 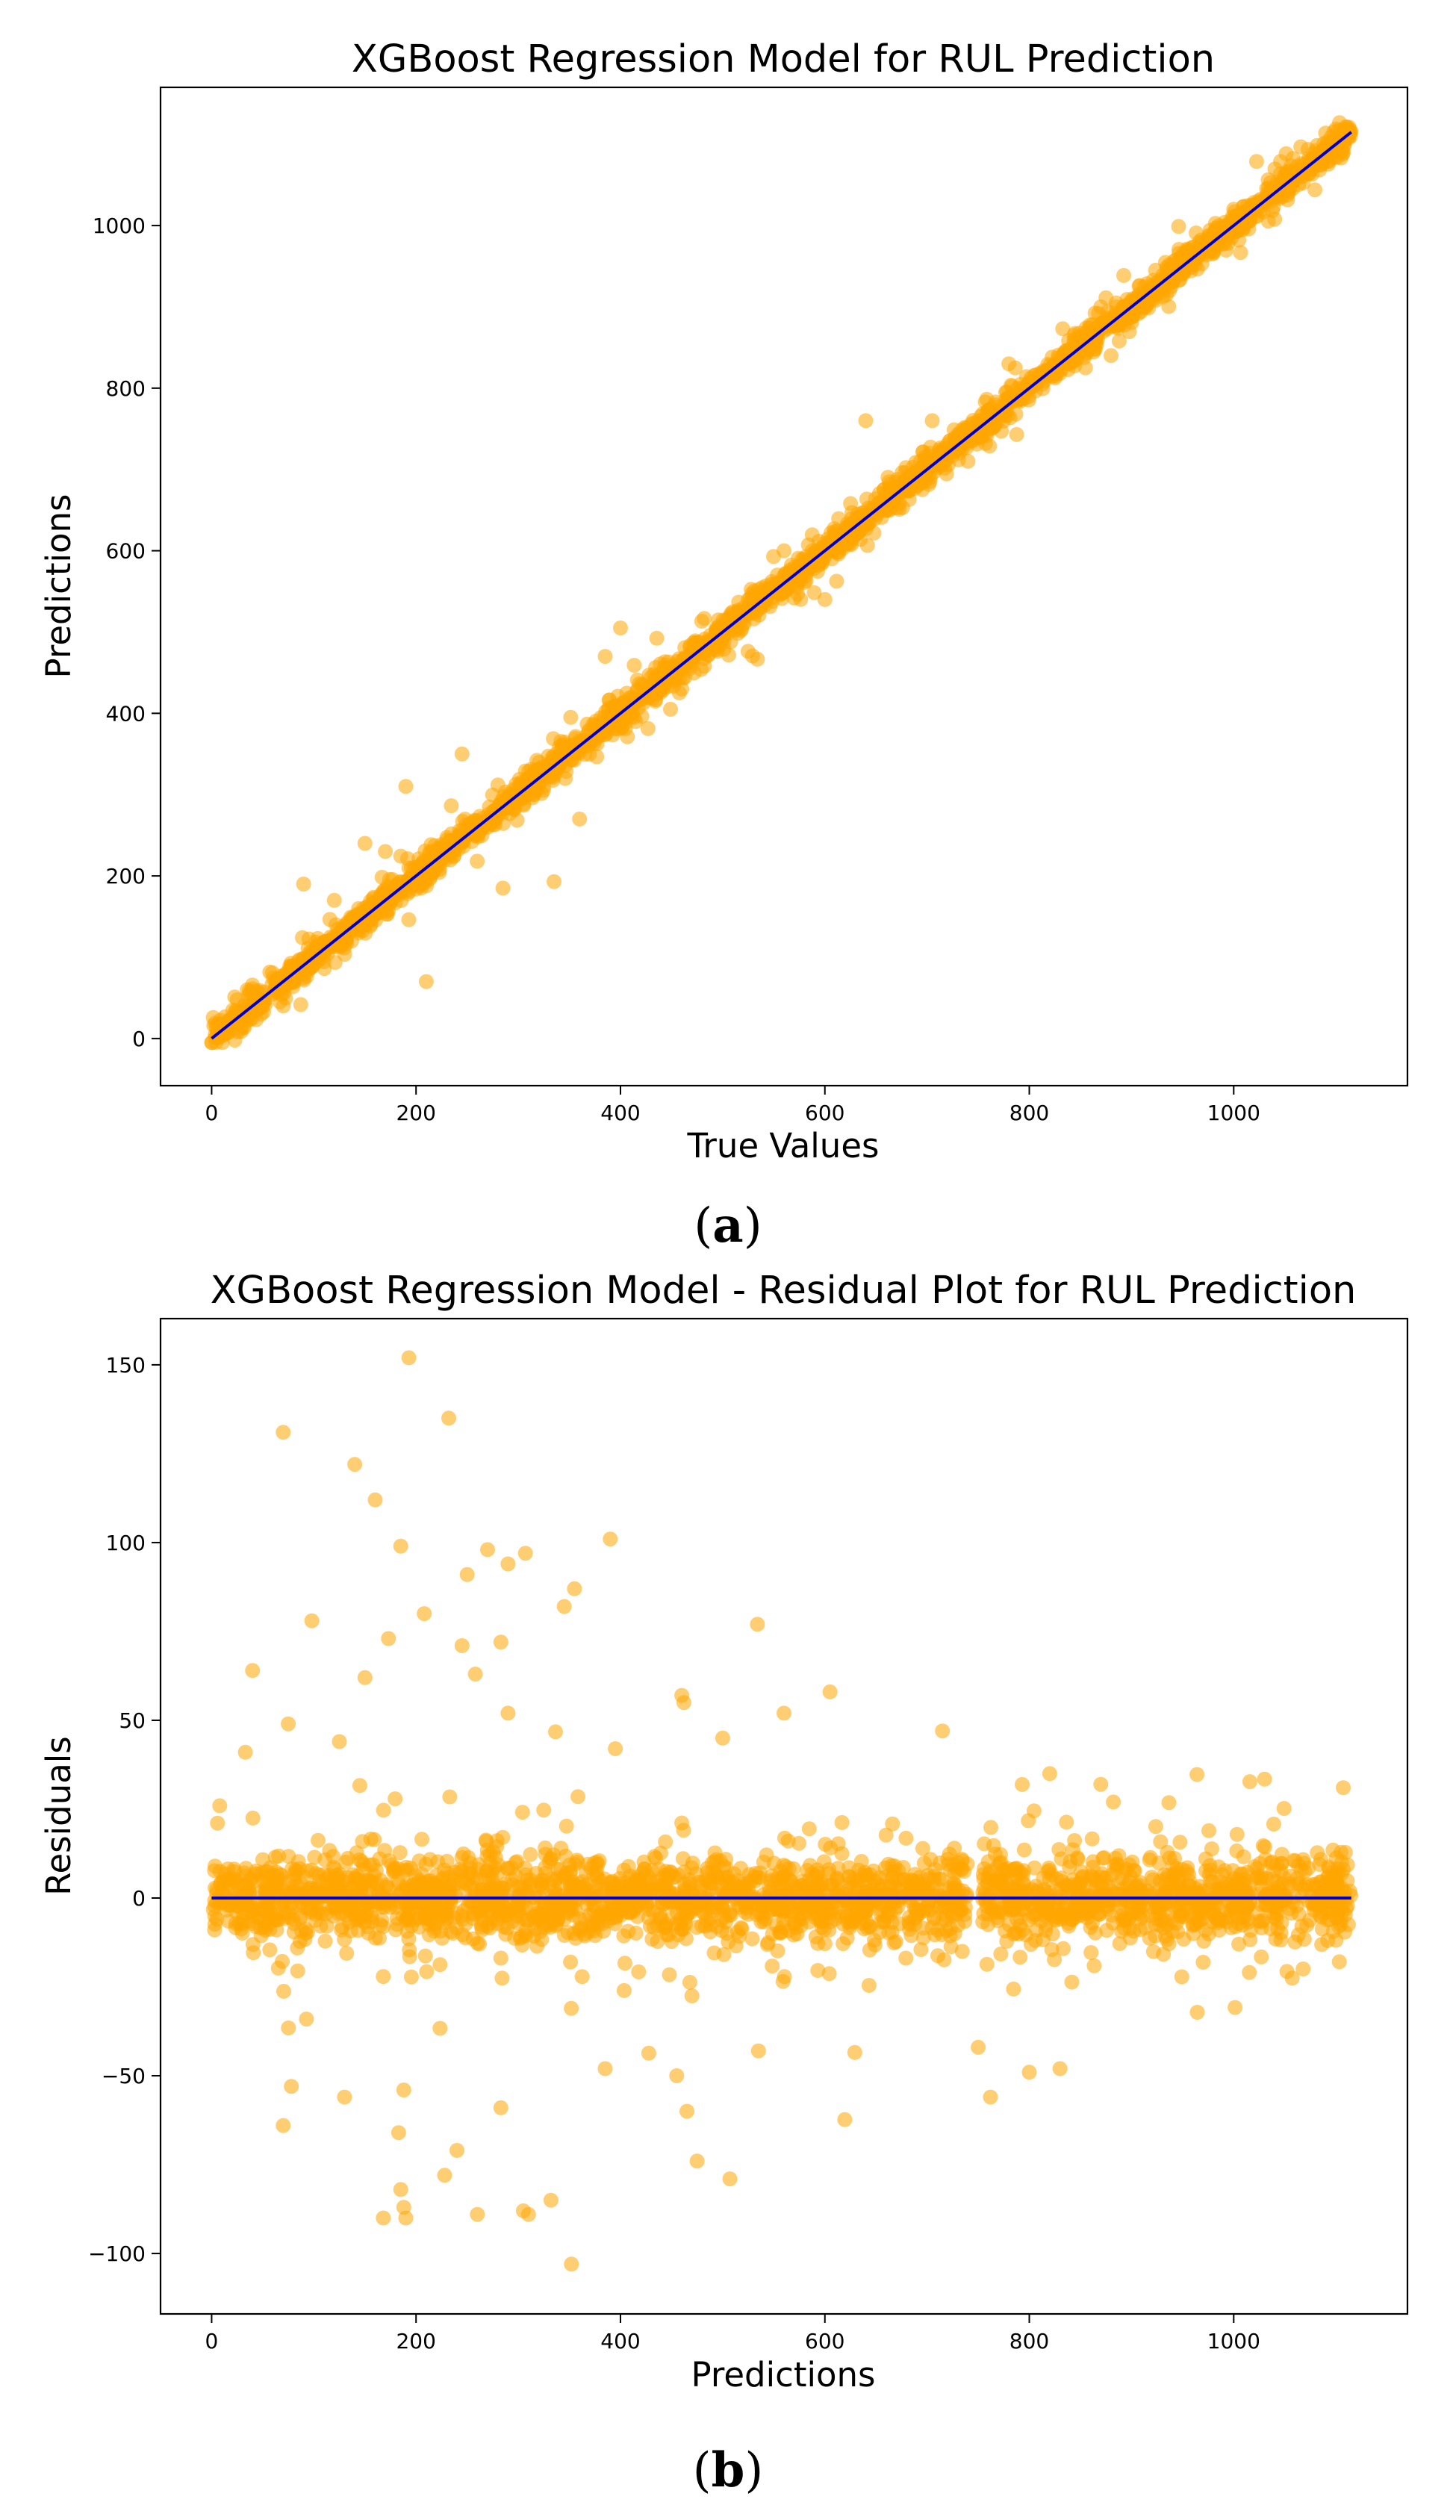 I want to click on chart-a-y-tick-label: 0, so click(x=139, y=1039).